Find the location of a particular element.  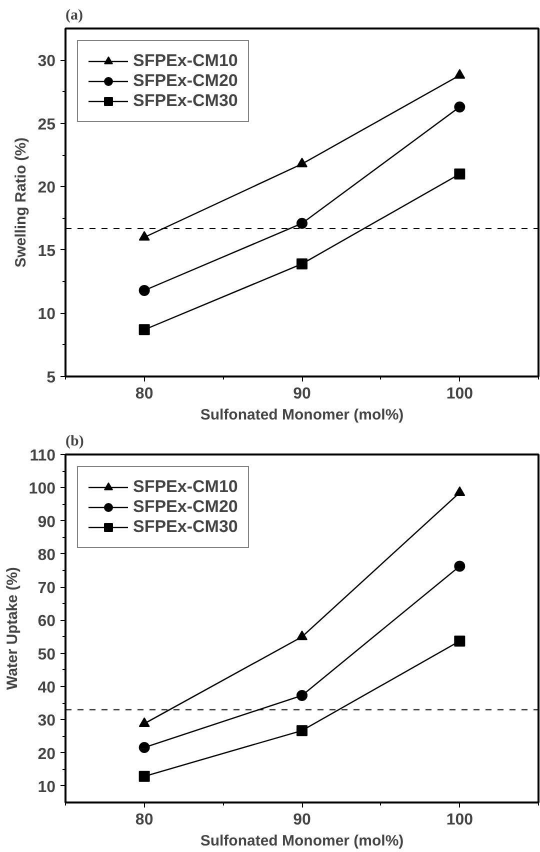

y-tick-label: 15 is located at coordinates (47, 251).